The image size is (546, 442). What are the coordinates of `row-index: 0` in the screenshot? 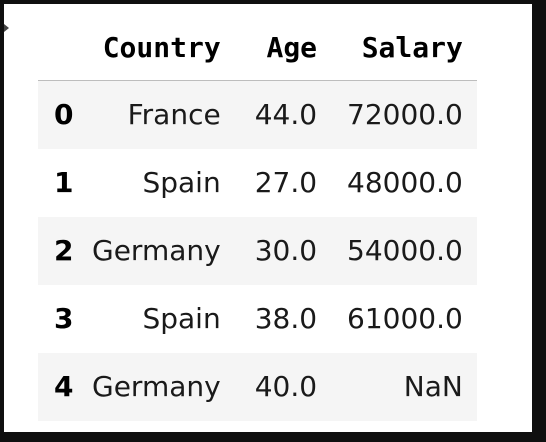 It's located at (64, 115).